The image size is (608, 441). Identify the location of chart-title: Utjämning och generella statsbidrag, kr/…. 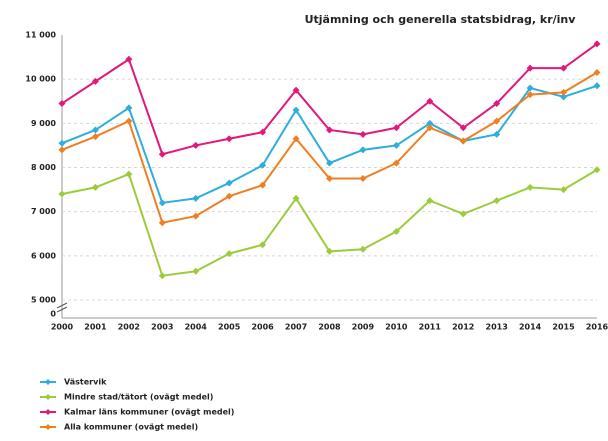
(441, 19).